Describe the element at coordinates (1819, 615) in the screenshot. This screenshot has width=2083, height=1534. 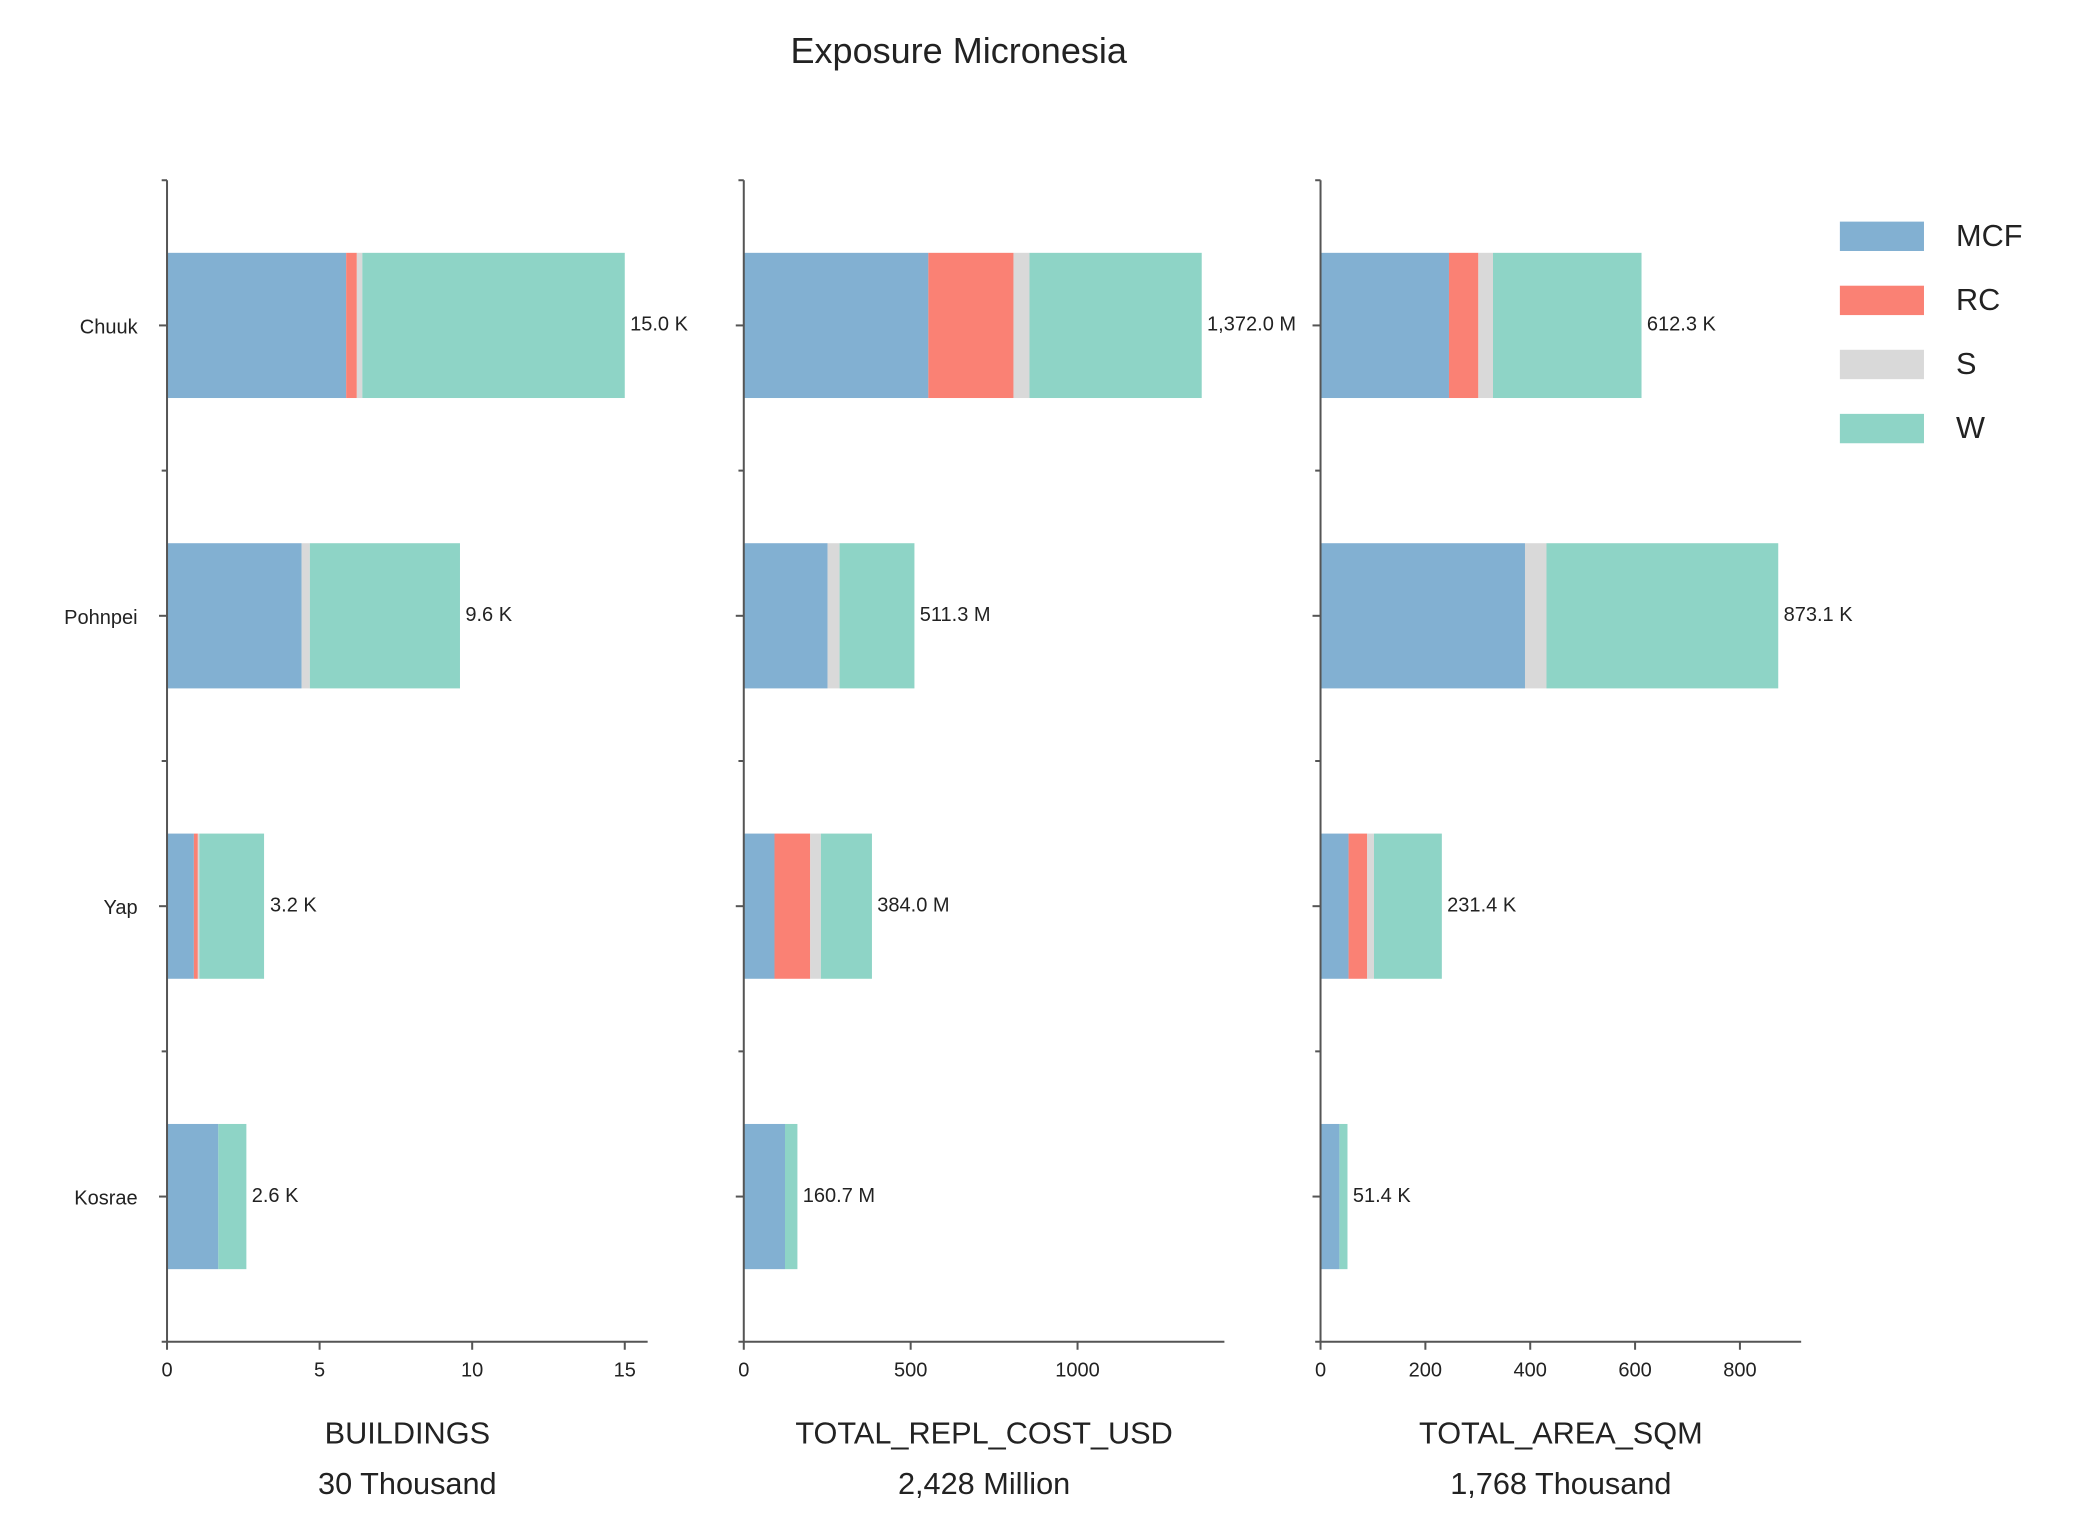
I see `total-label: 873.1 K` at that location.